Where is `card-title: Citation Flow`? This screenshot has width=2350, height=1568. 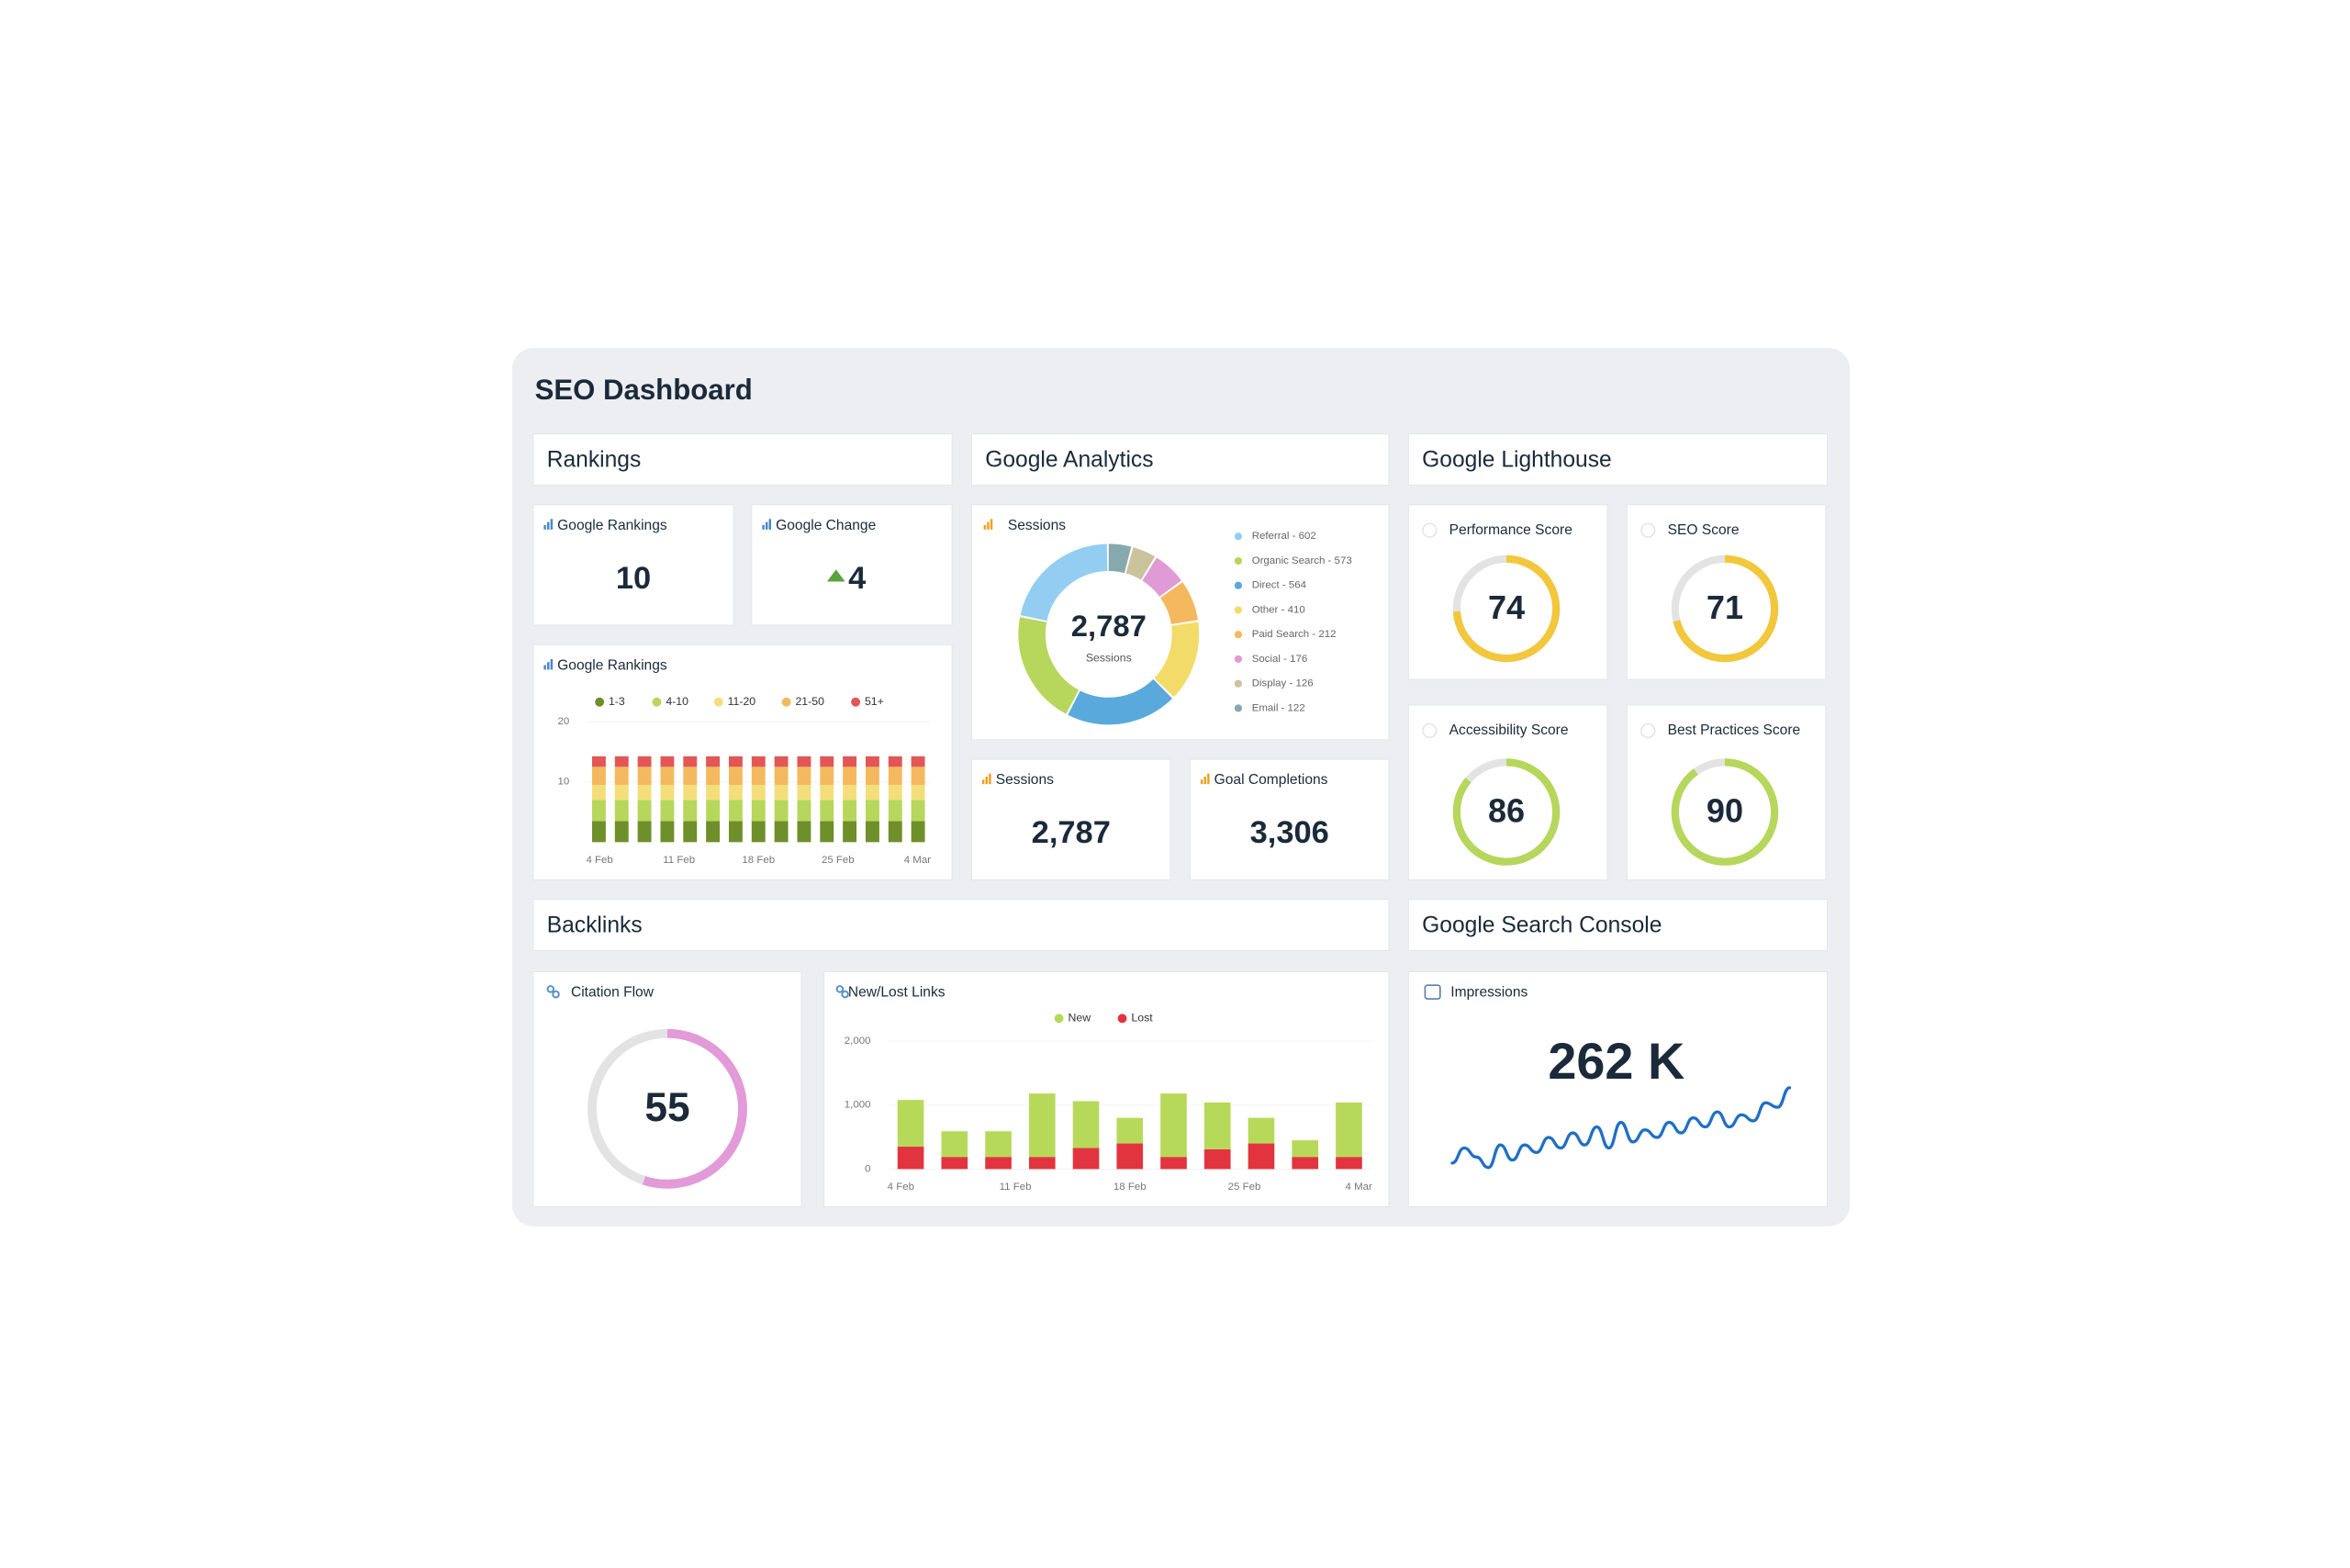
card-title: Citation Flow is located at coordinates (613, 993).